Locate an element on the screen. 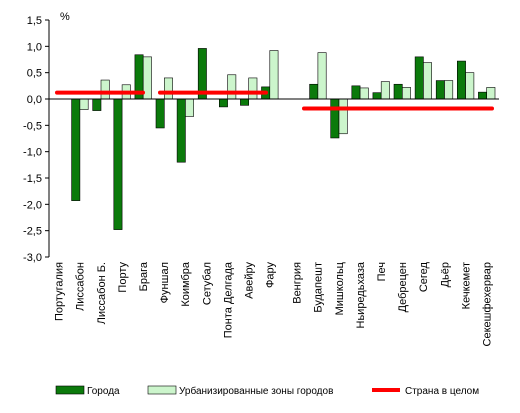  x-category-label: Будапешт is located at coordinates (319, 287).